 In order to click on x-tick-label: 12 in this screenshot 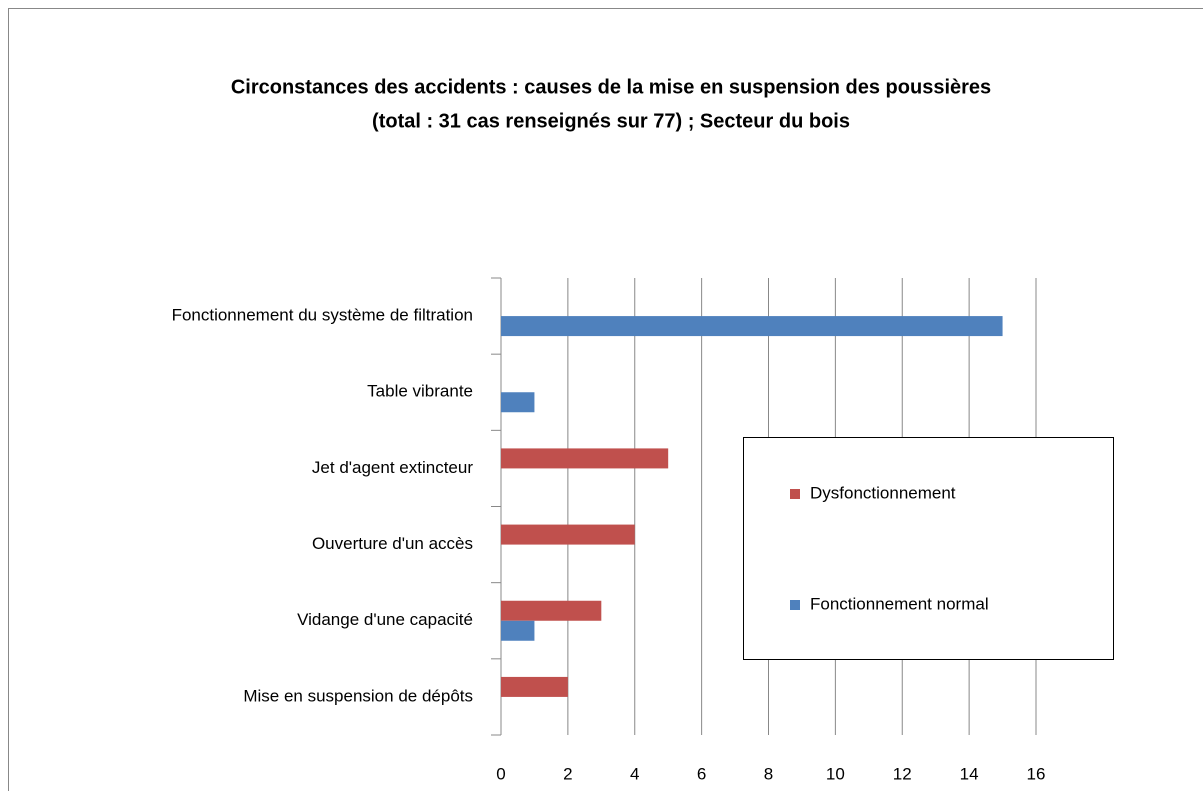, I will do `click(902, 773)`.